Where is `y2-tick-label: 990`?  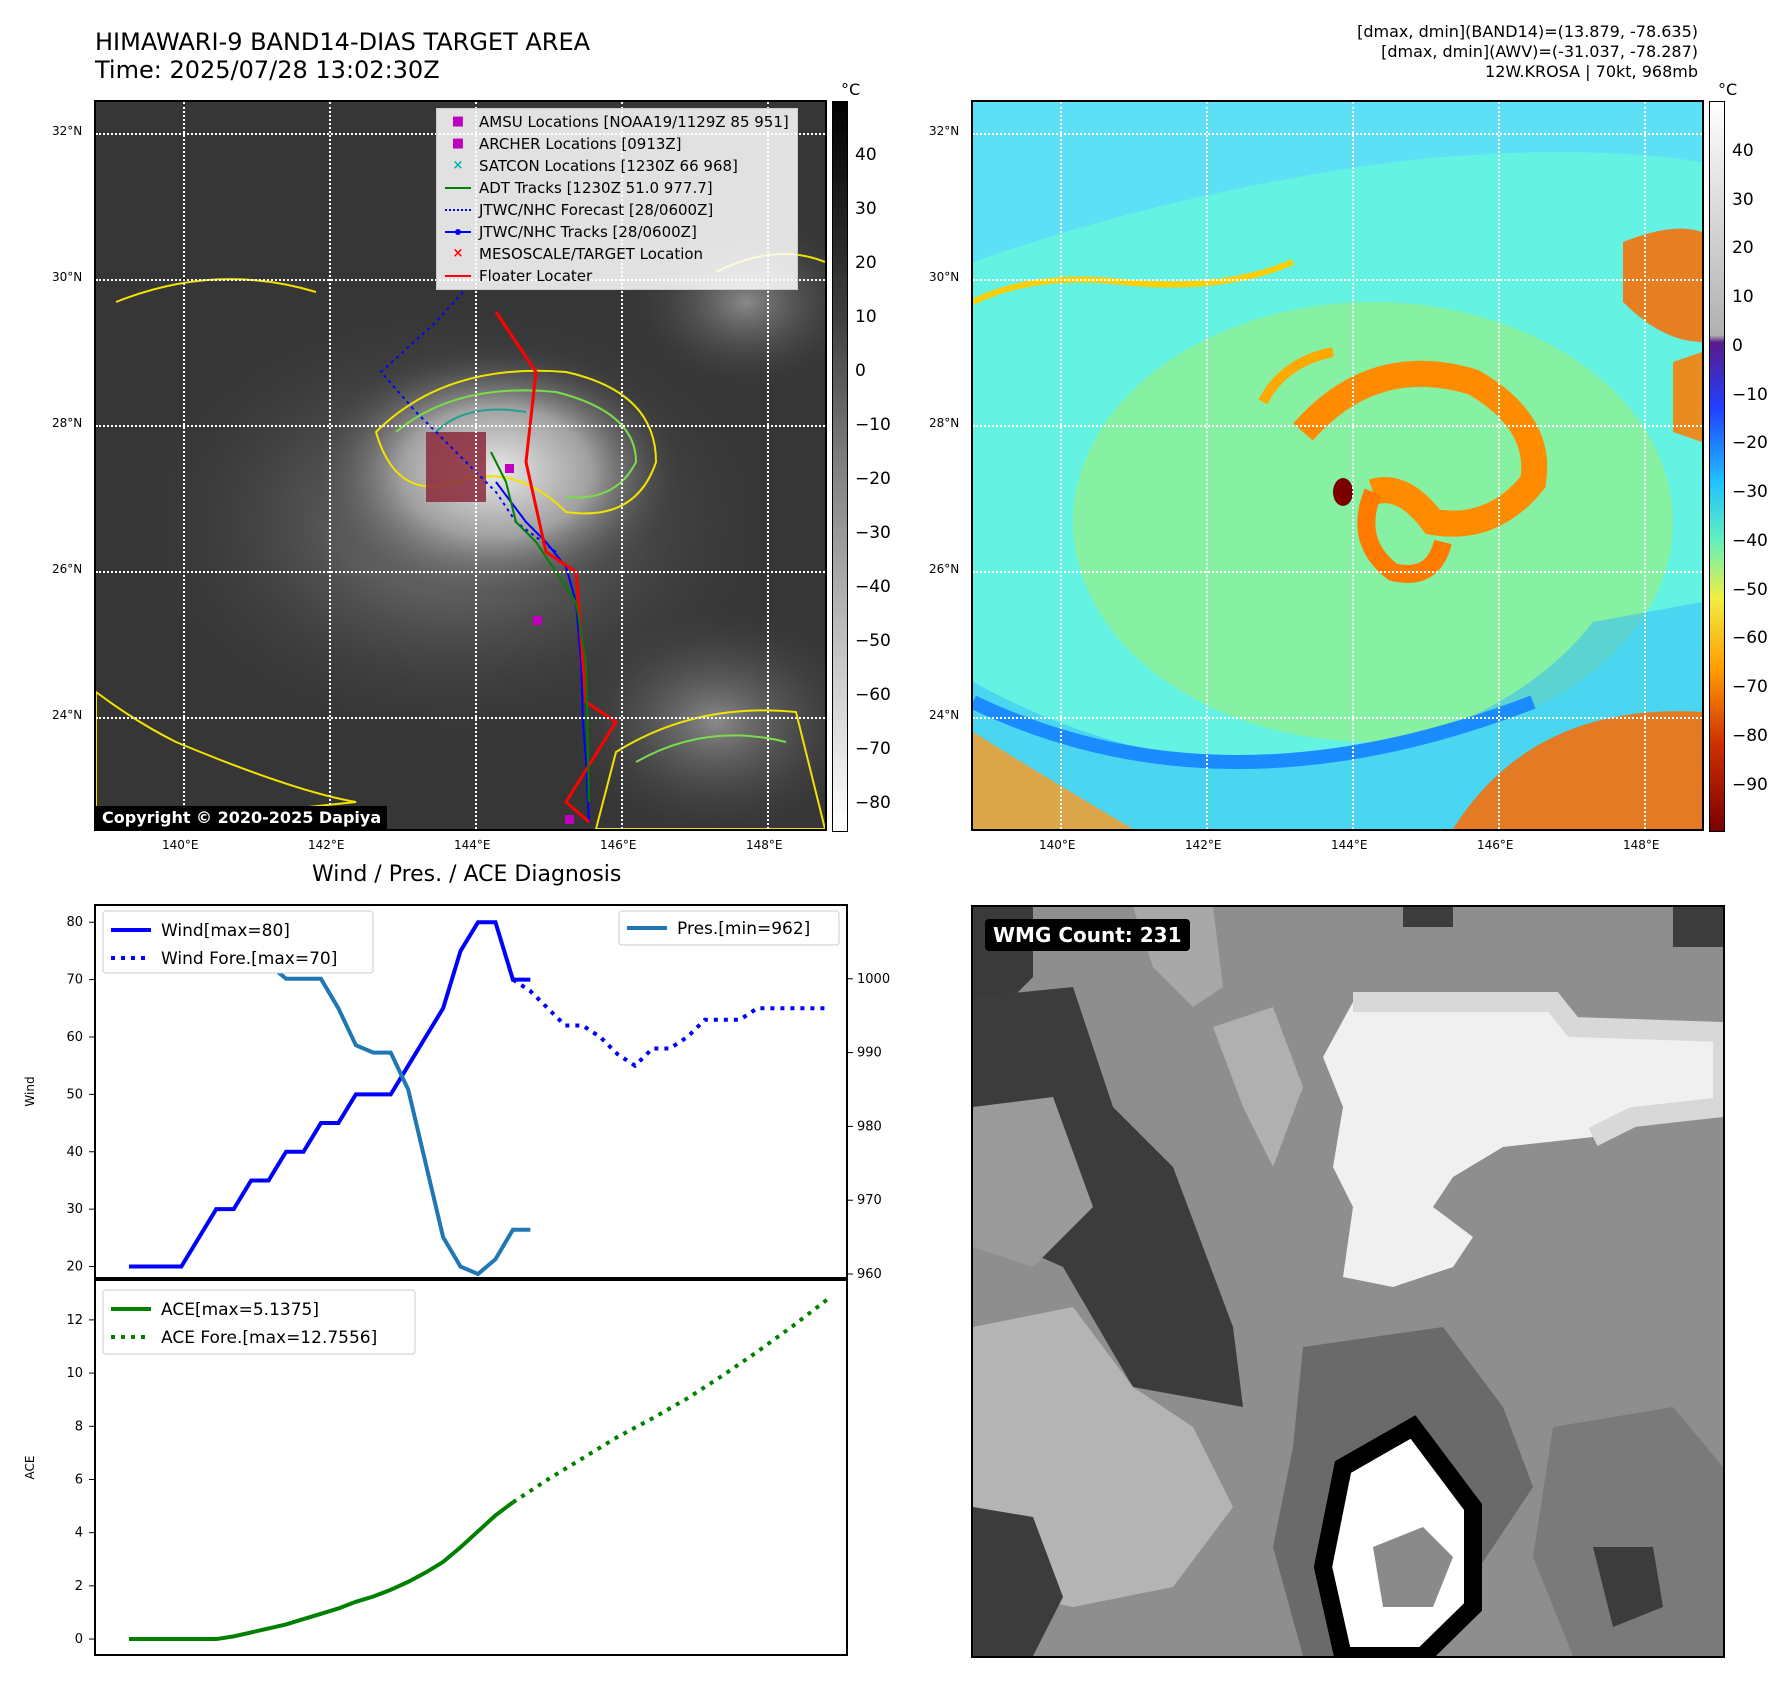 y2-tick-label: 990 is located at coordinates (869, 1053).